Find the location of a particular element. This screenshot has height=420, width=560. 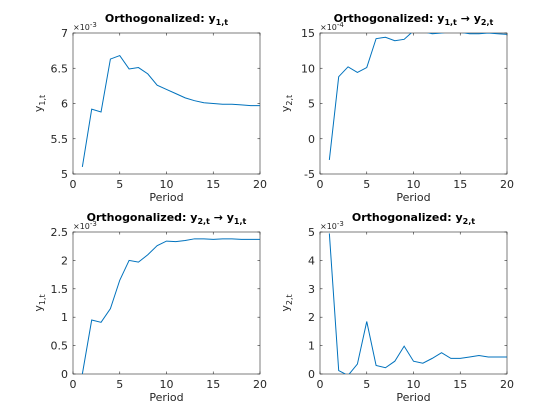

subplot-title: Orthogonalized: y2,t → y1,t is located at coordinates (167, 218).